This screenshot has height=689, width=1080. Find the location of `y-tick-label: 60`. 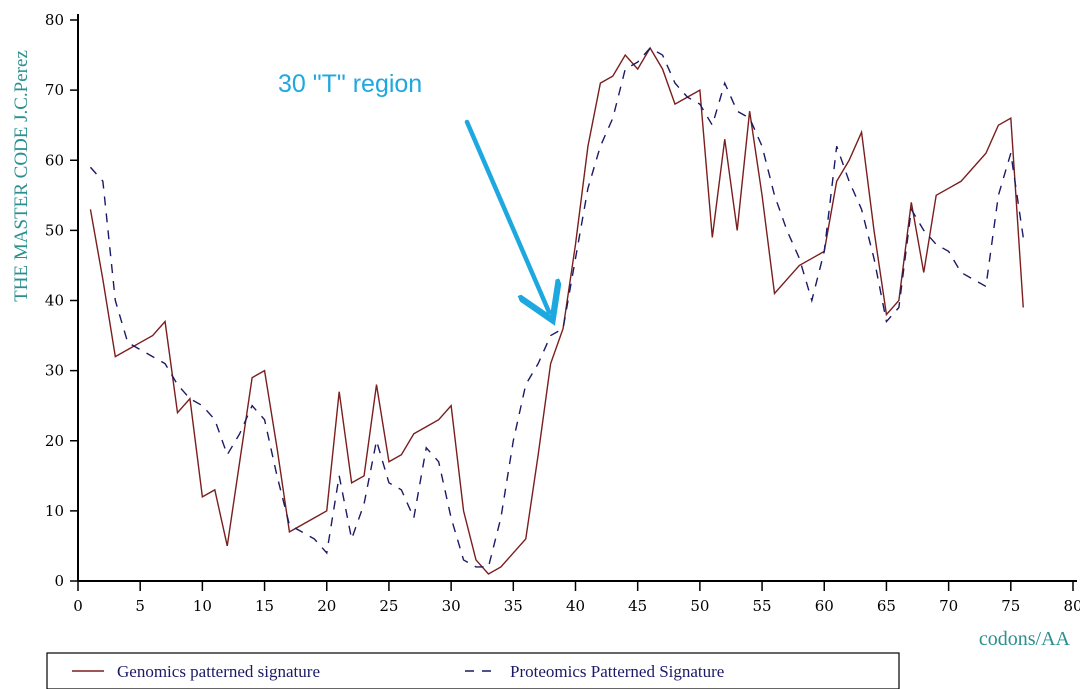

y-tick-label: 60 is located at coordinates (54, 160).